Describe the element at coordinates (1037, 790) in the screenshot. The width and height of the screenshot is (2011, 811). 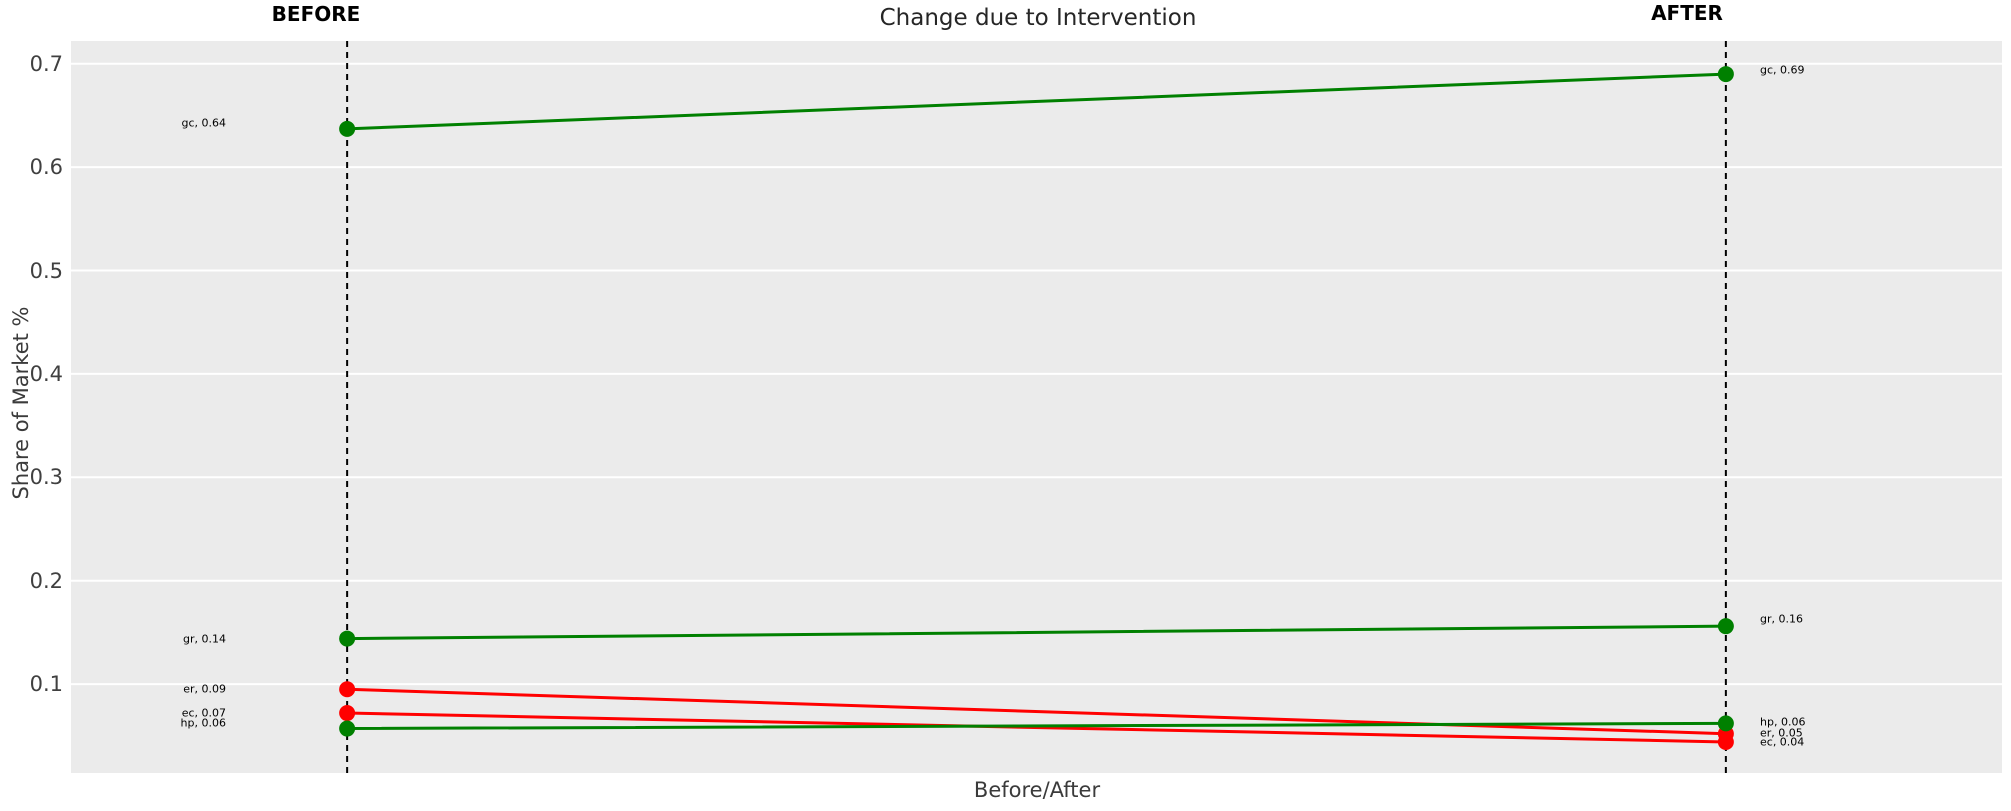
I see `x-axis-label: Before/After` at that location.